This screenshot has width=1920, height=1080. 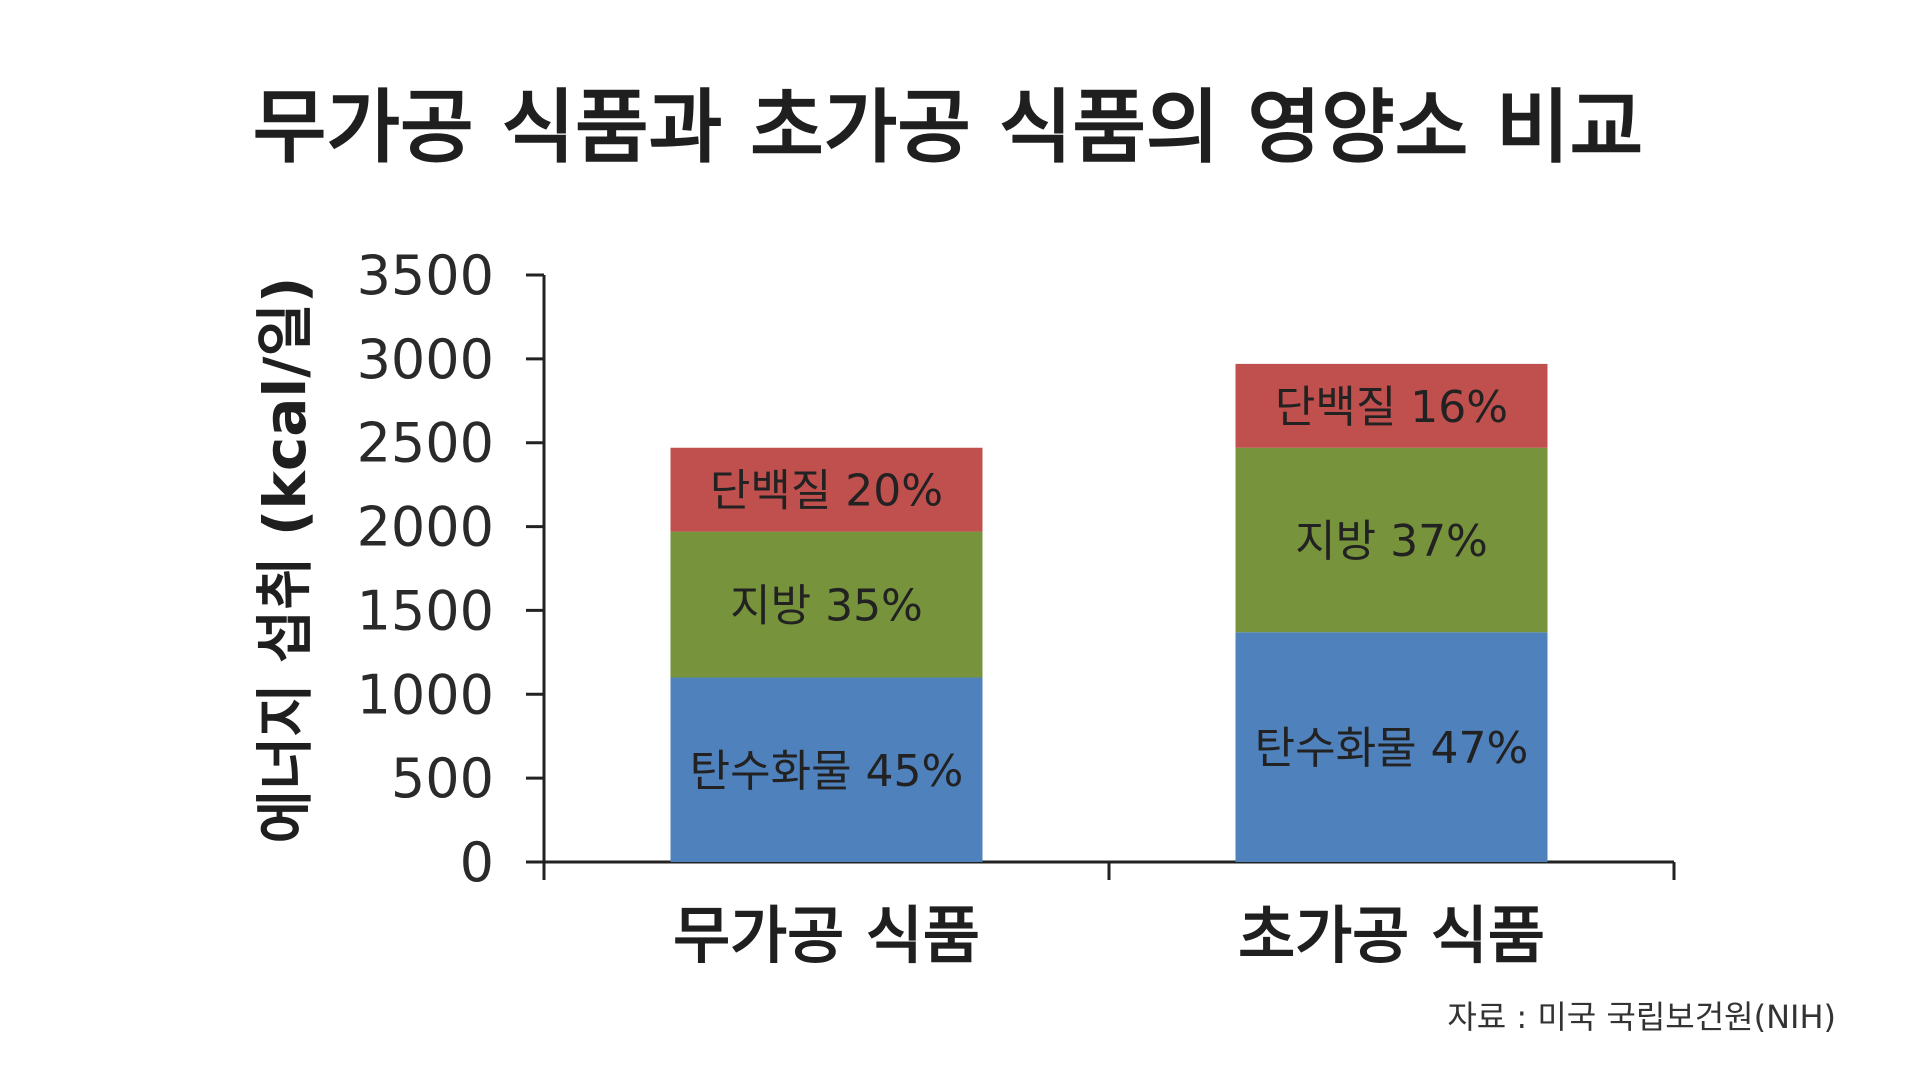 What do you see at coordinates (425, 275) in the screenshot?
I see `y-tick-label: 3500` at bounding box center [425, 275].